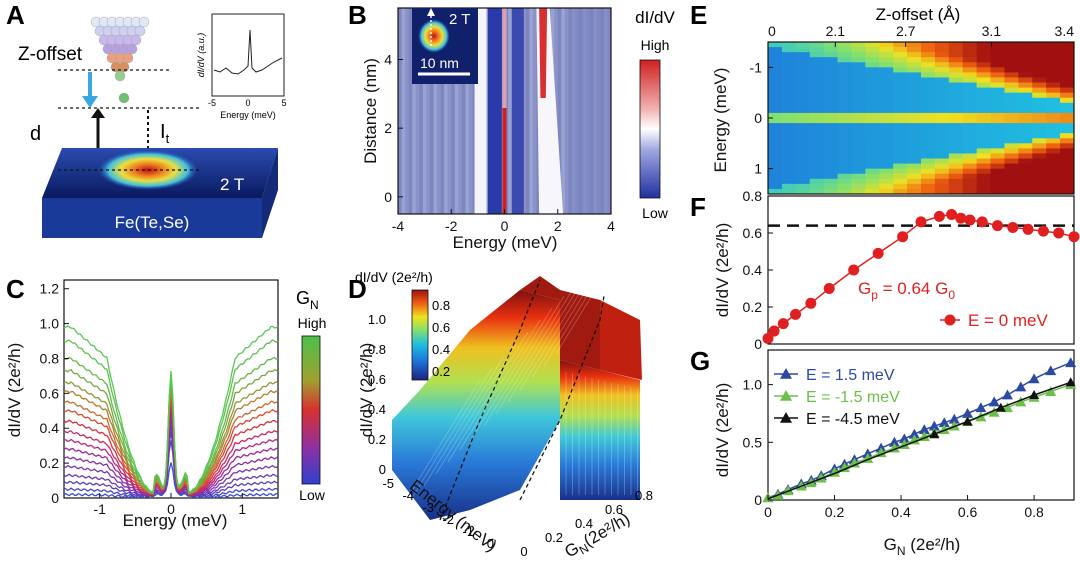  What do you see at coordinates (558, 226) in the screenshot?
I see `panel-b-xtick: 2` at bounding box center [558, 226].